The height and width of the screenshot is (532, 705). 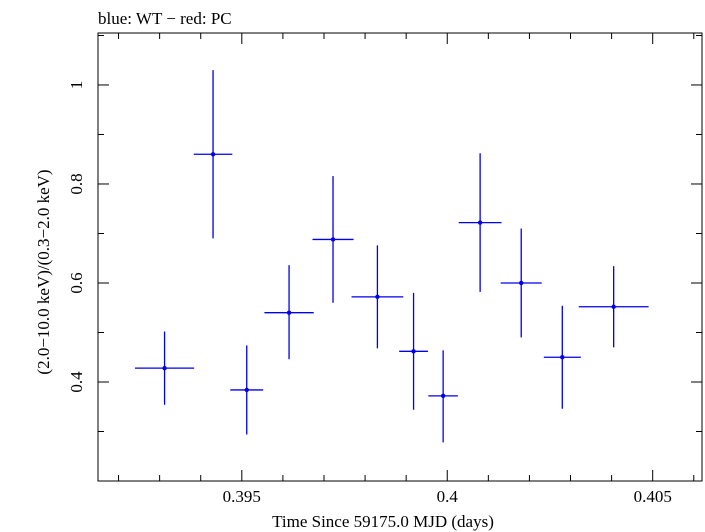 What do you see at coordinates (76, 85) in the screenshot?
I see `y-tick-label: 1` at bounding box center [76, 85].